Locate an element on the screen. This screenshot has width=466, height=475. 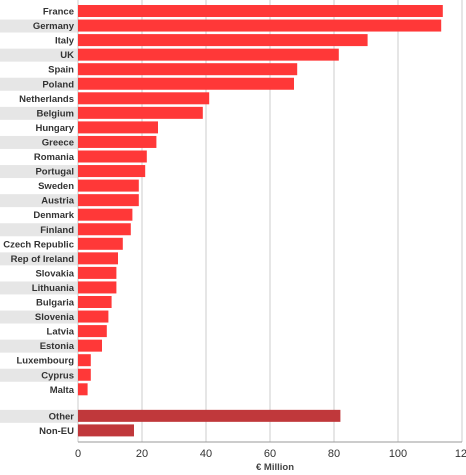
bar-bulgaria is located at coordinates (95, 302).